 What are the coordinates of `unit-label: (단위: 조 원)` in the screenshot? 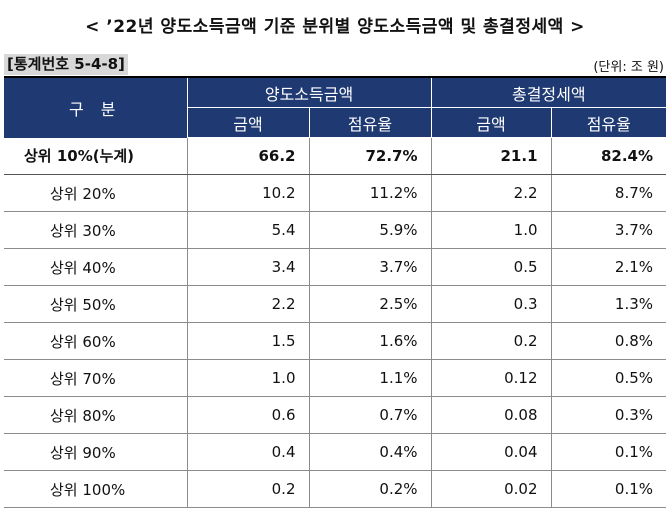 It's located at (628, 67).